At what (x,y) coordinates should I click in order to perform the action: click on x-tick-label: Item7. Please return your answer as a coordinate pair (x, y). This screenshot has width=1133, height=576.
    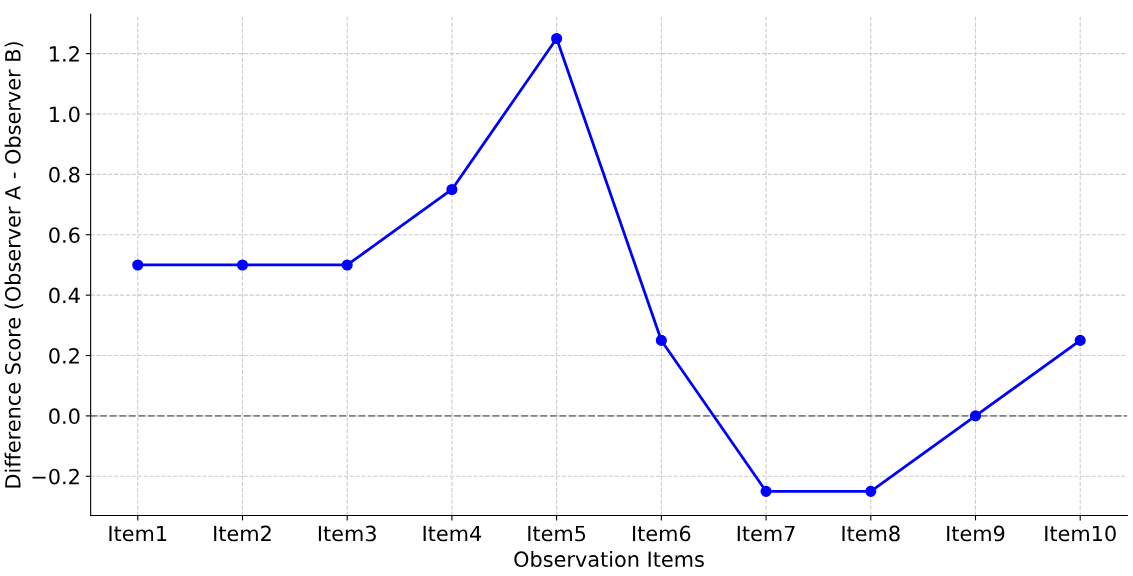
    Looking at the image, I should click on (766, 533).